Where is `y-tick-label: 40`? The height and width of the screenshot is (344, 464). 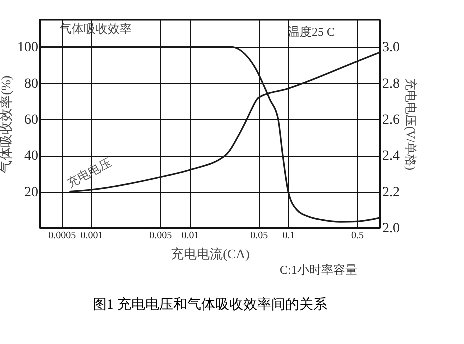 y-tick-label: 40 is located at coordinates (31, 156).